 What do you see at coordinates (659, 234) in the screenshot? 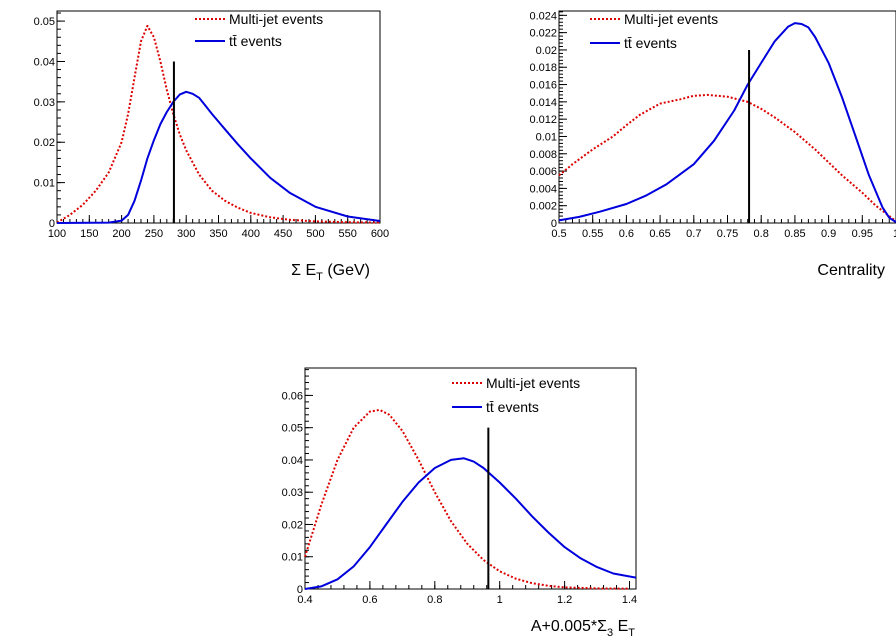
I see `x-tick-label: 0.65` at bounding box center [659, 234].